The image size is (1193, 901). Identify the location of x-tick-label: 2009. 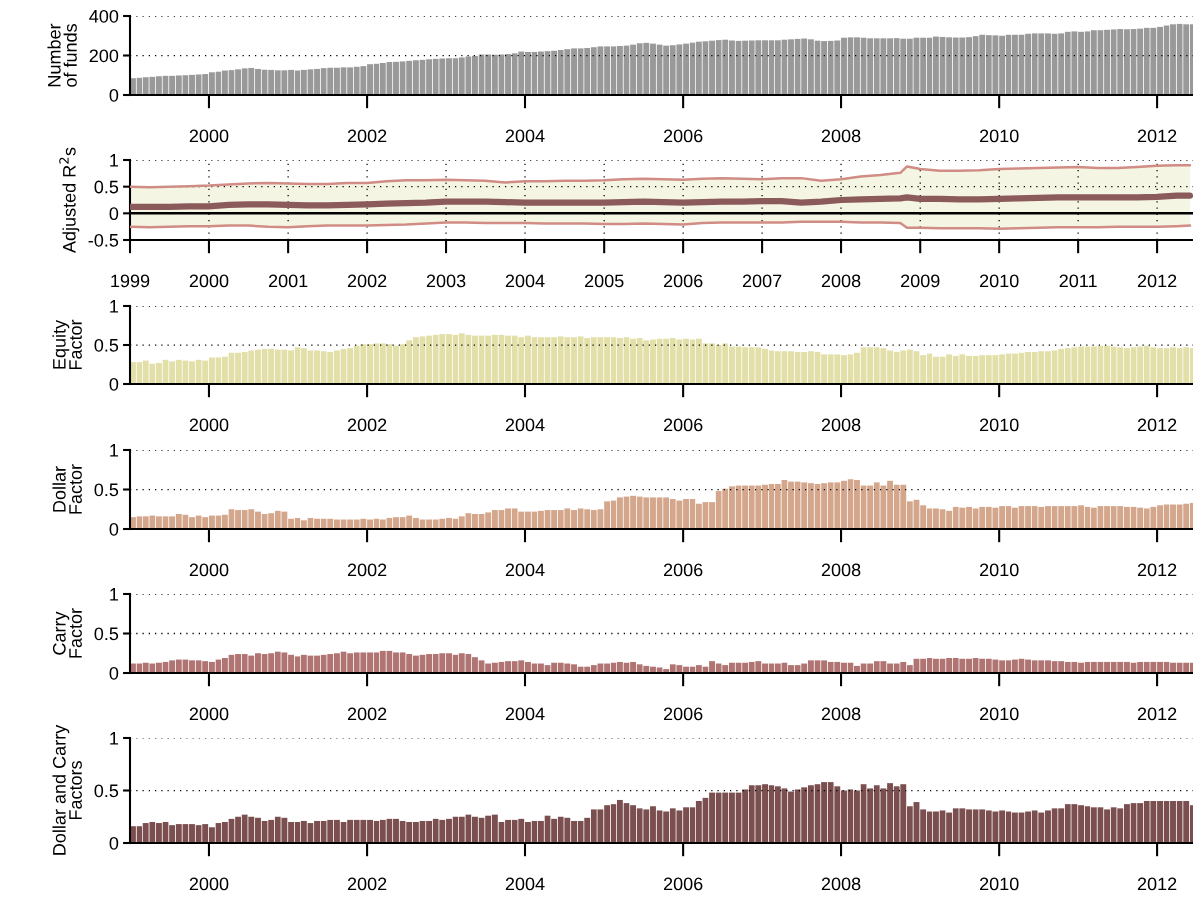
(920, 281).